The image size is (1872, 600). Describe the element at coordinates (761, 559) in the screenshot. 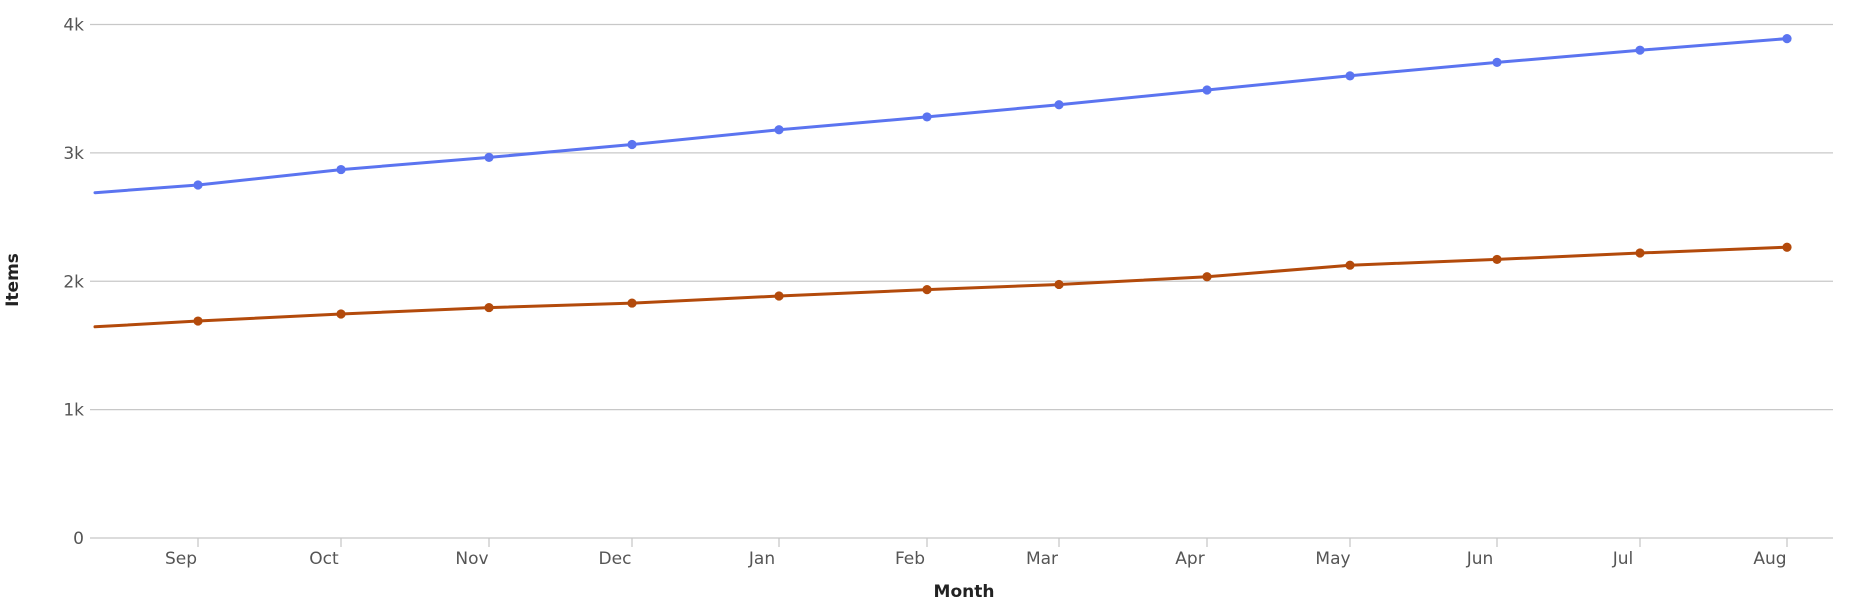

I see `x-tick-label: Jan` at that location.